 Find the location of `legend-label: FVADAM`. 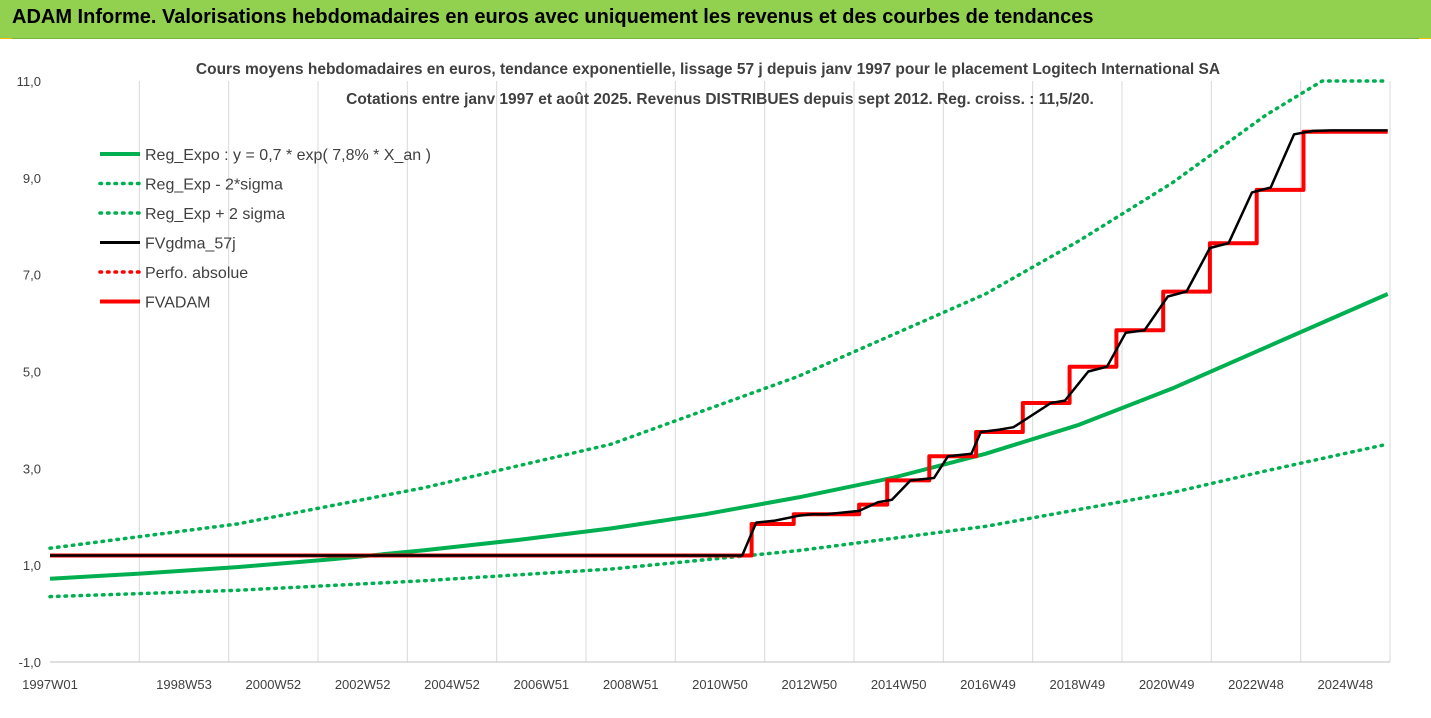

legend-label: FVADAM is located at coordinates (177, 303).